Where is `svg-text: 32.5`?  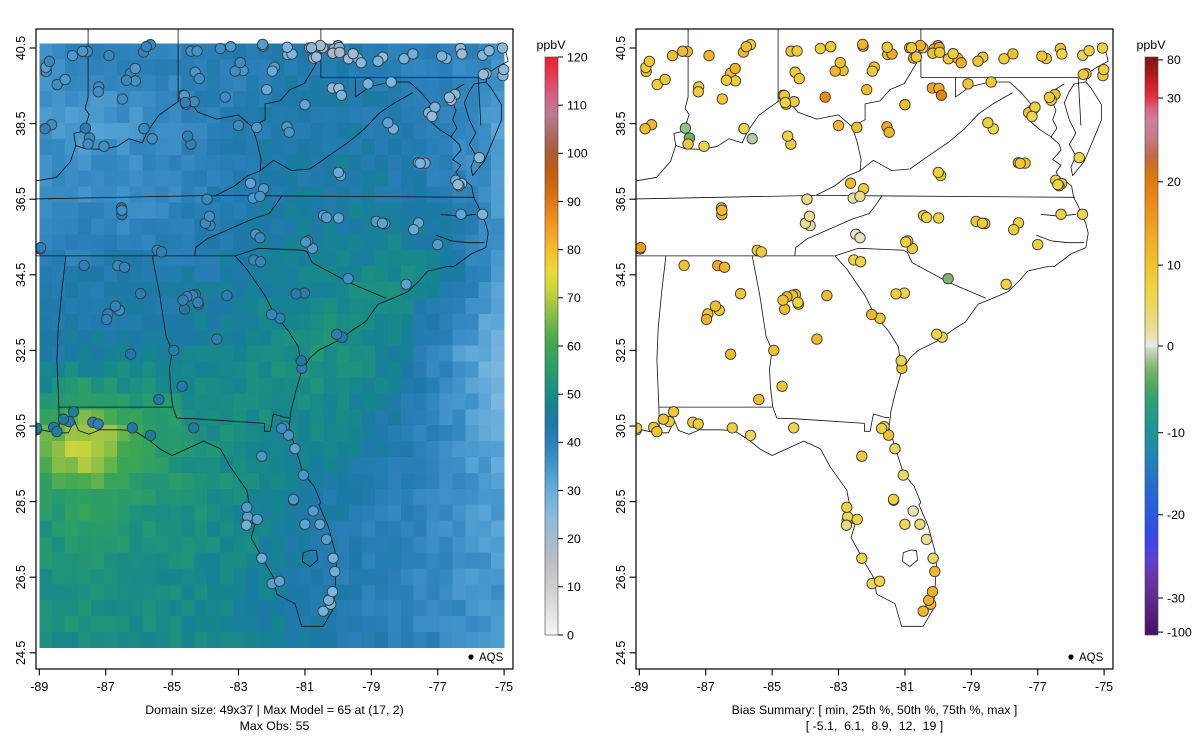 svg-text: 32.5 is located at coordinates (621, 350).